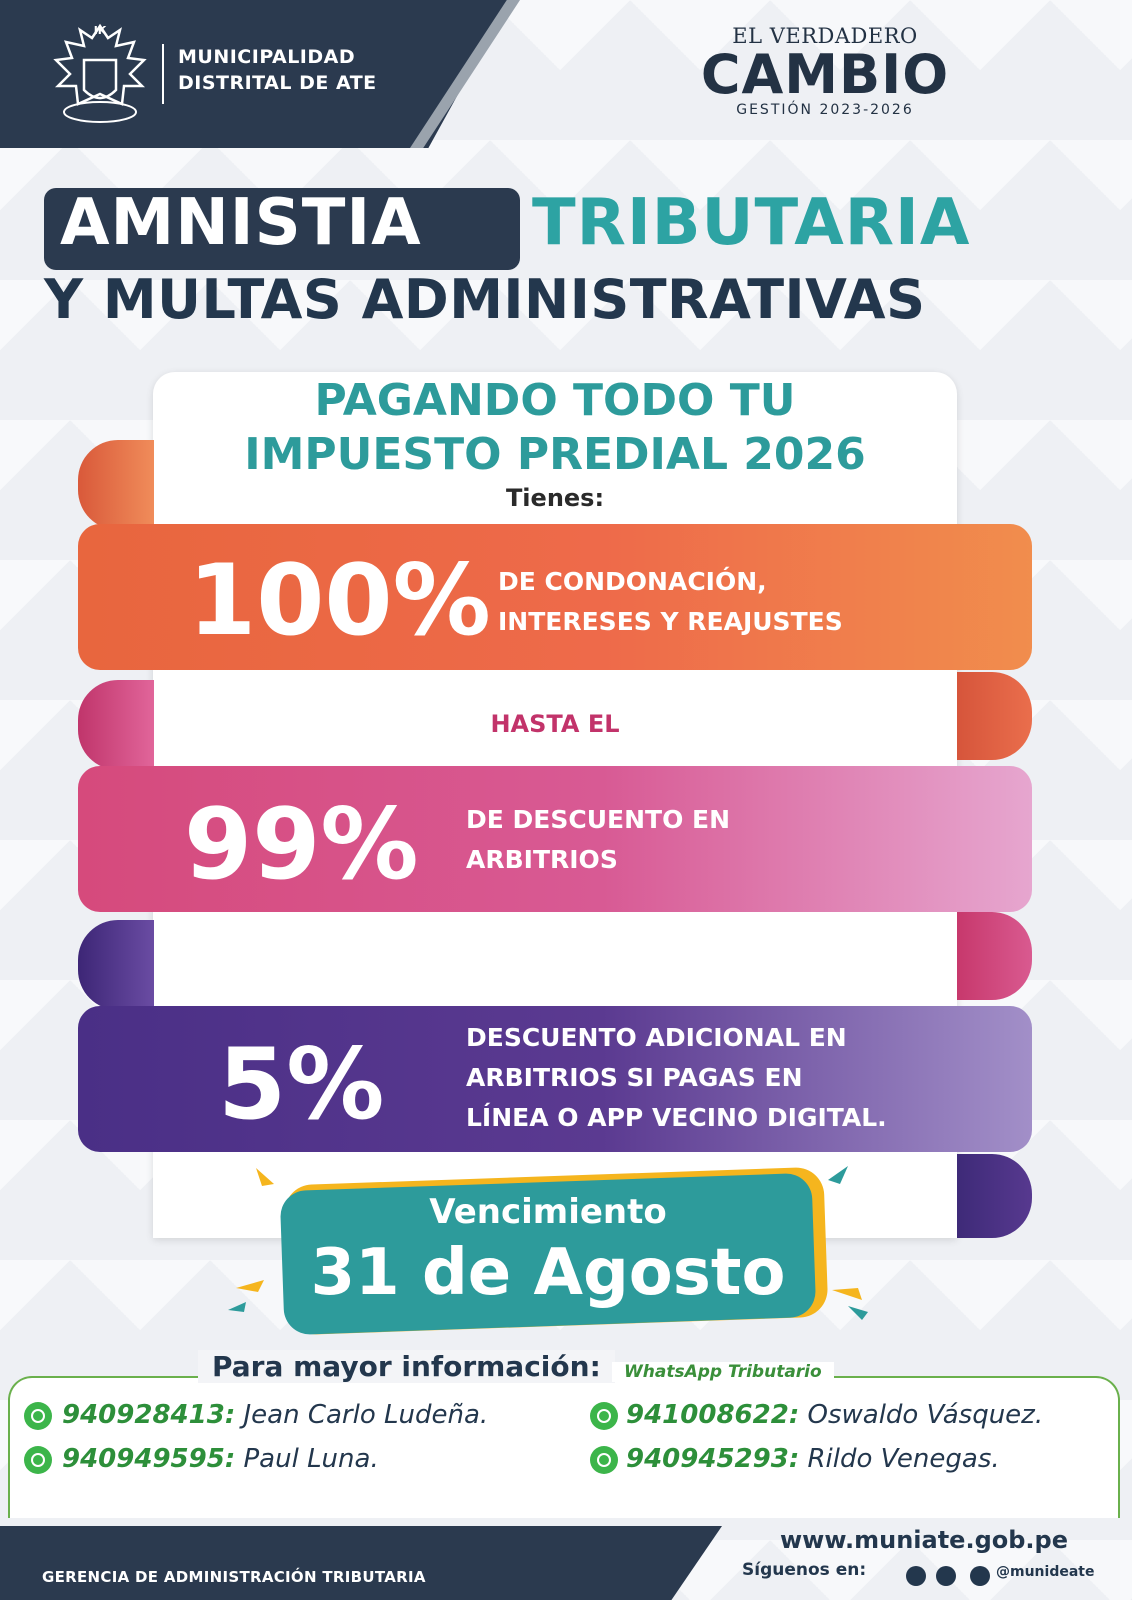  Describe the element at coordinates (713, 1415) in the screenshot. I see `contact-number: 941008622:` at that location.